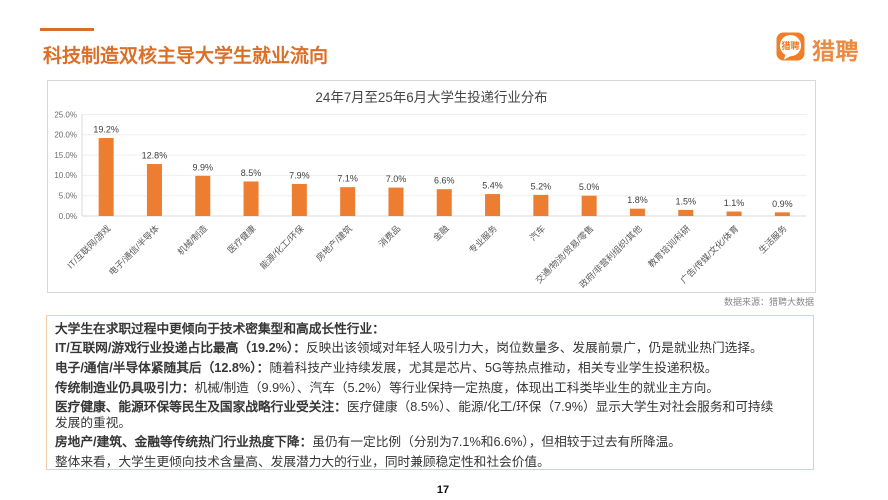 The width and height of the screenshot is (888, 500). I want to click on svg-text: 7.0%, so click(396, 179).